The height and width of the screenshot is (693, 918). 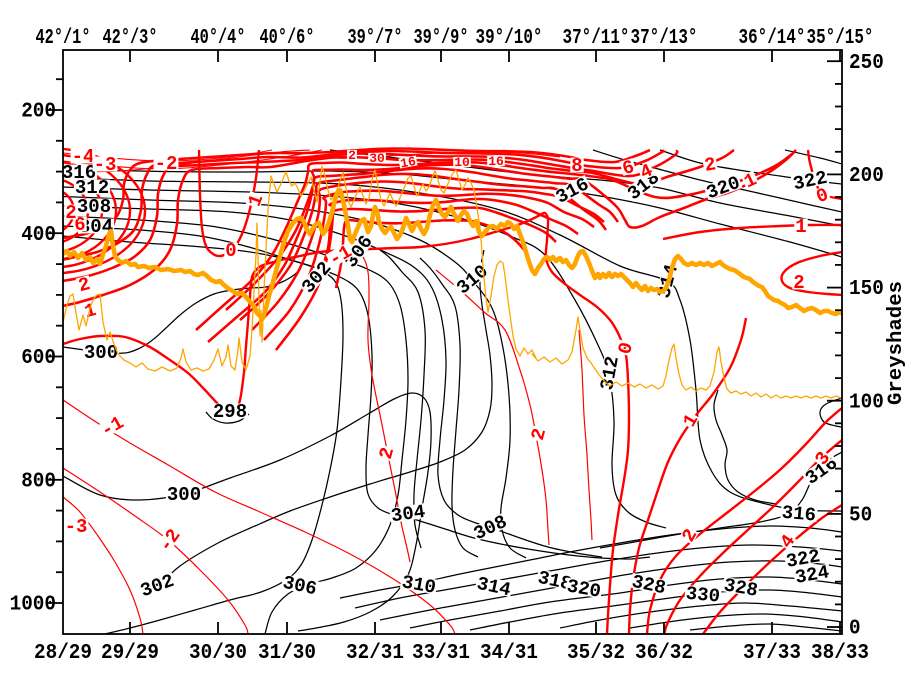 What do you see at coordinates (866, 289) in the screenshot?
I see `svg-text: 150` at bounding box center [866, 289].